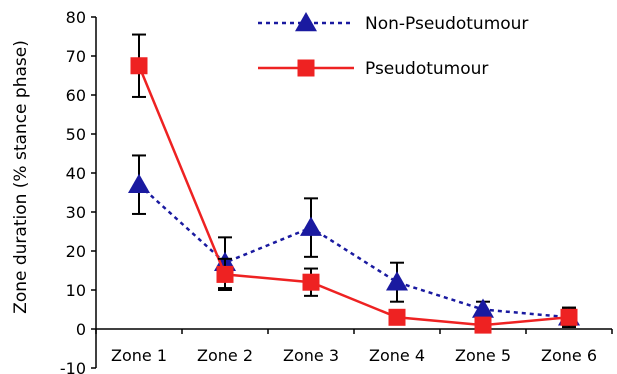 The width and height of the screenshot is (617, 374). What do you see at coordinates (483, 355) in the screenshot?
I see `x-tick-label: Zone 5` at bounding box center [483, 355].